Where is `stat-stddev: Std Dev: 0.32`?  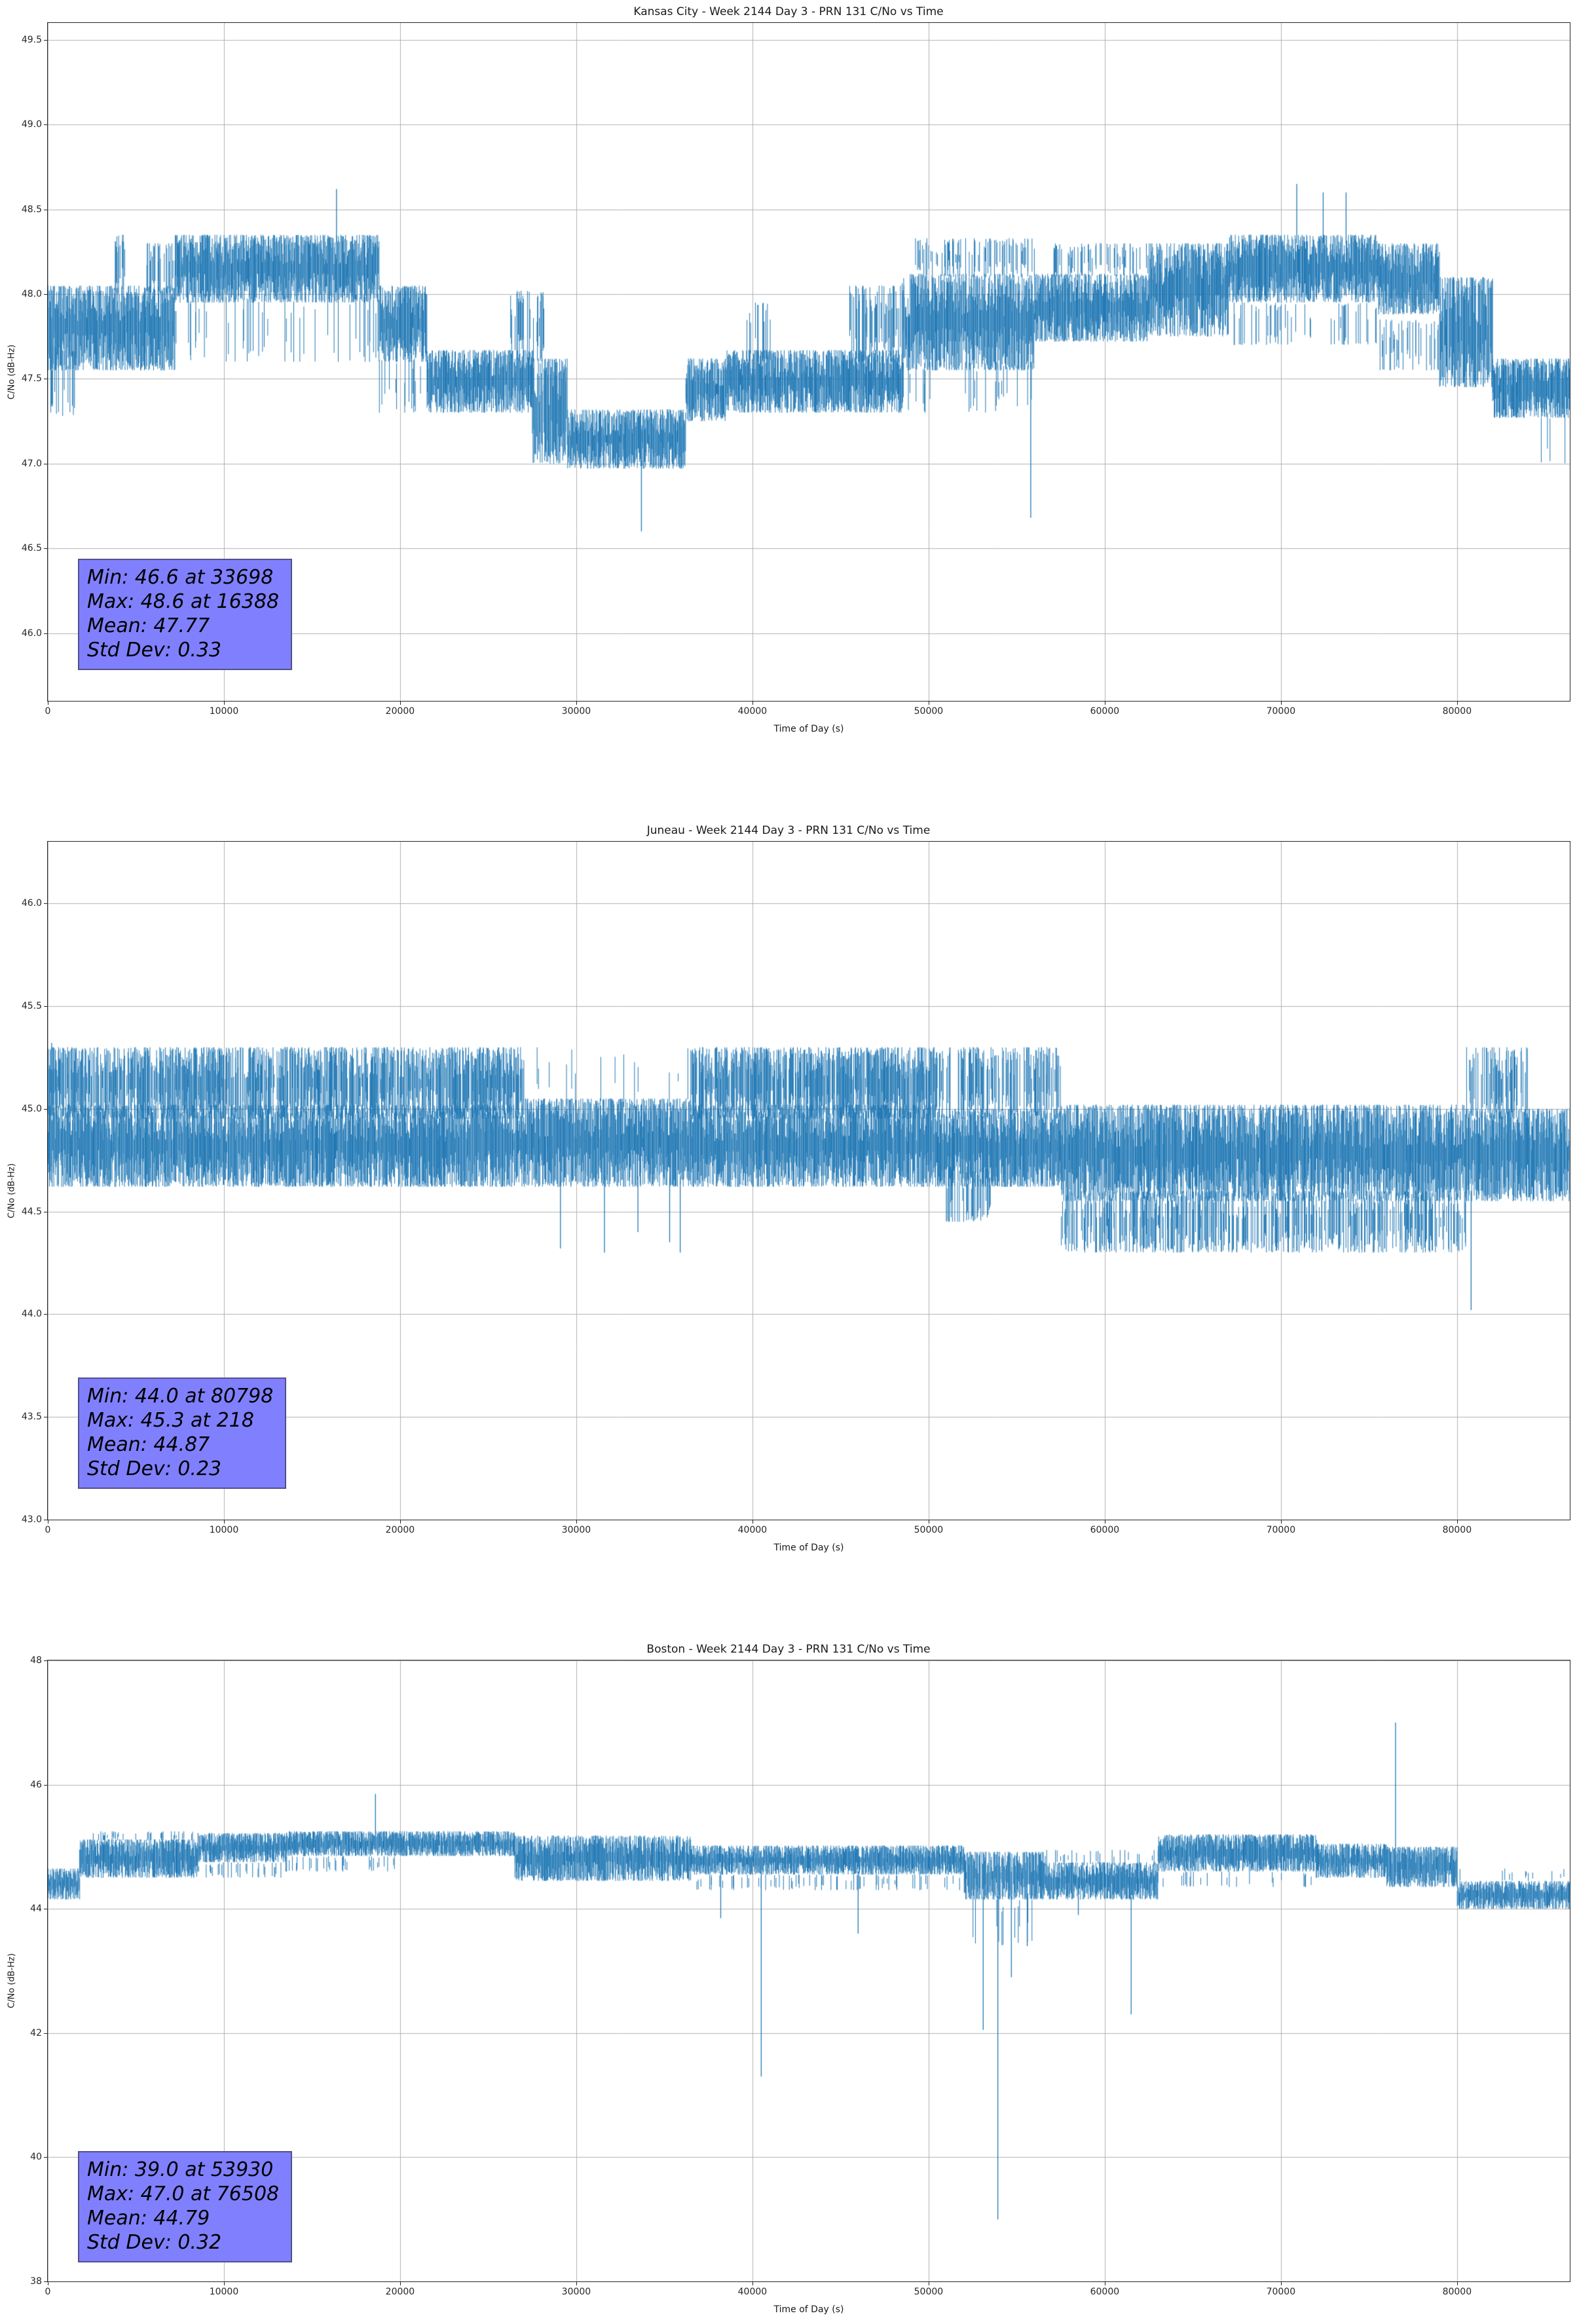
stat-stddev: Std Dev: 0.32 is located at coordinates (154, 2242).